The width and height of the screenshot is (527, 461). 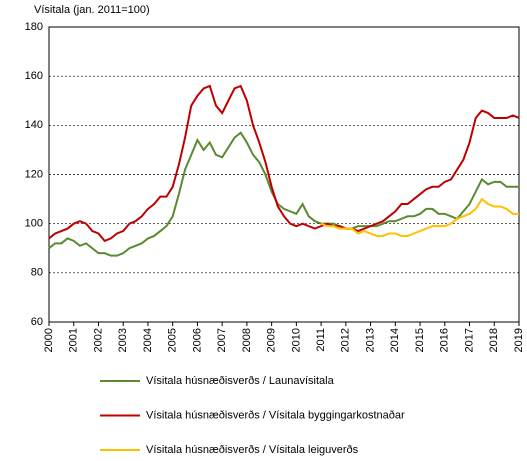 What do you see at coordinates (370, 340) in the screenshot?
I see `x-tick-label: 2013` at bounding box center [370, 340].